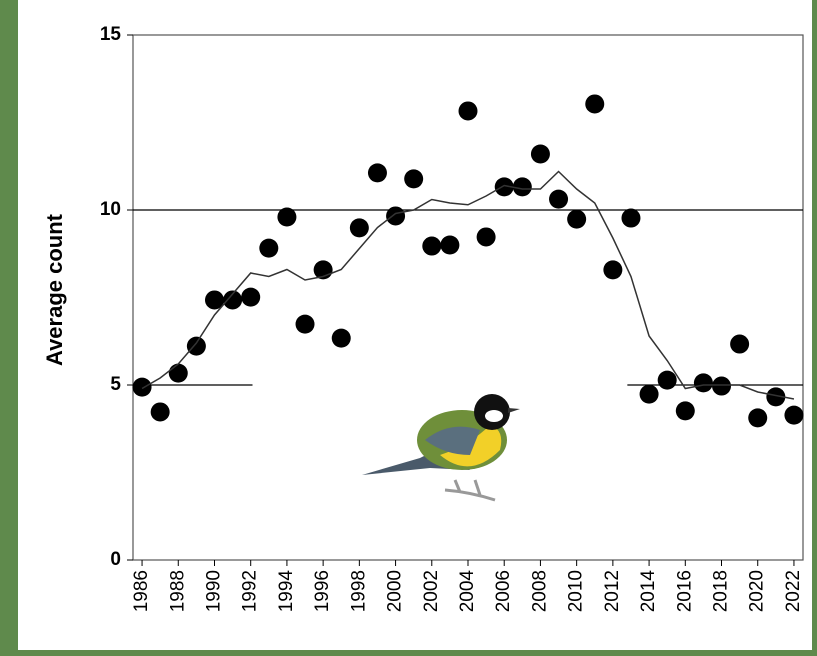 The width and height of the screenshot is (817, 656). What do you see at coordinates (721, 591) in the screenshot?
I see `x-tick-label: 2018` at bounding box center [721, 591].